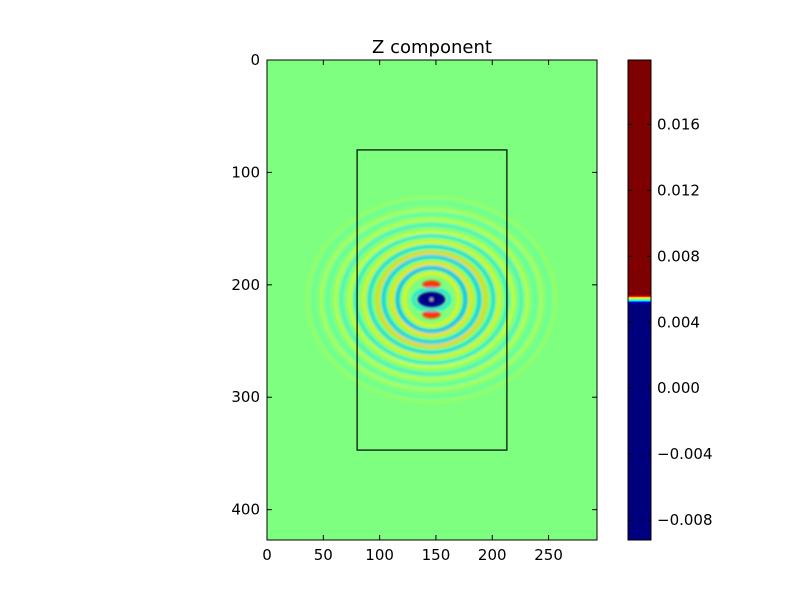  Describe the element at coordinates (245, 397) in the screenshot. I see `y-tick-label: 300` at that location.